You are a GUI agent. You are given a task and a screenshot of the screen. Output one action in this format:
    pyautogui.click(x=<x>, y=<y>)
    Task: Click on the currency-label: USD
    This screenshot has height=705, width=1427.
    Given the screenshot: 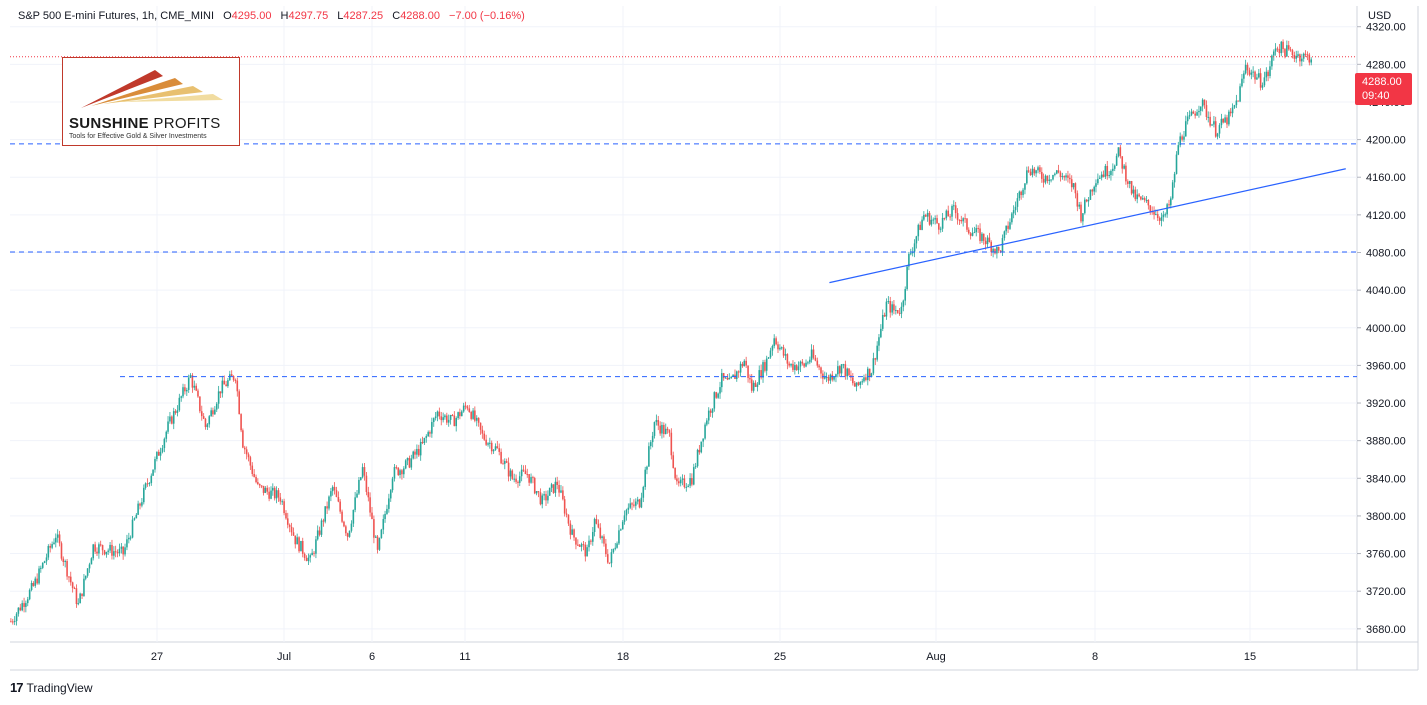 What is the action you would take?
    pyautogui.click(x=1380, y=16)
    